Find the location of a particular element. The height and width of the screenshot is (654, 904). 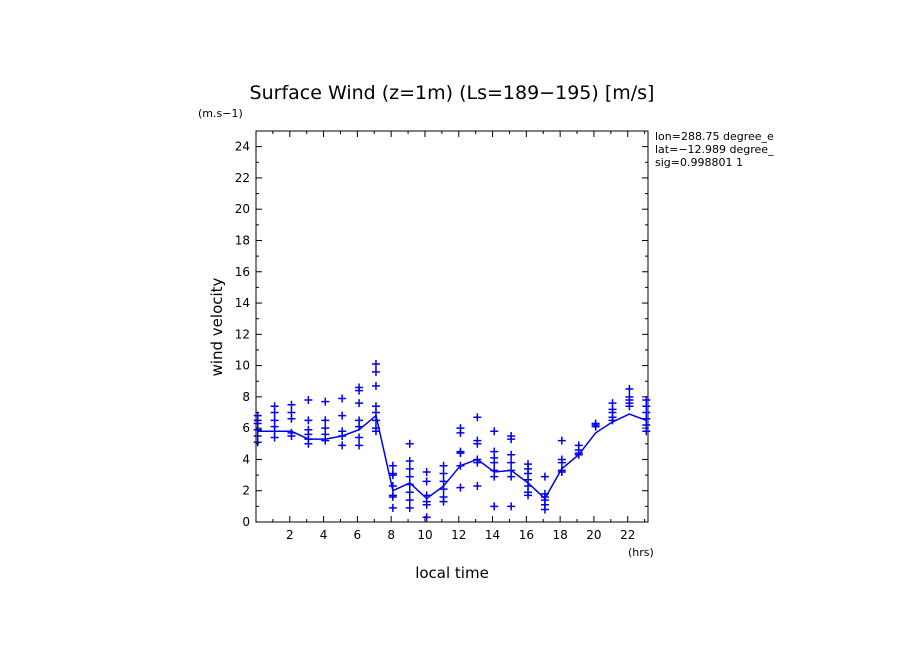

y-tick-label: 8 is located at coordinates (246, 397).